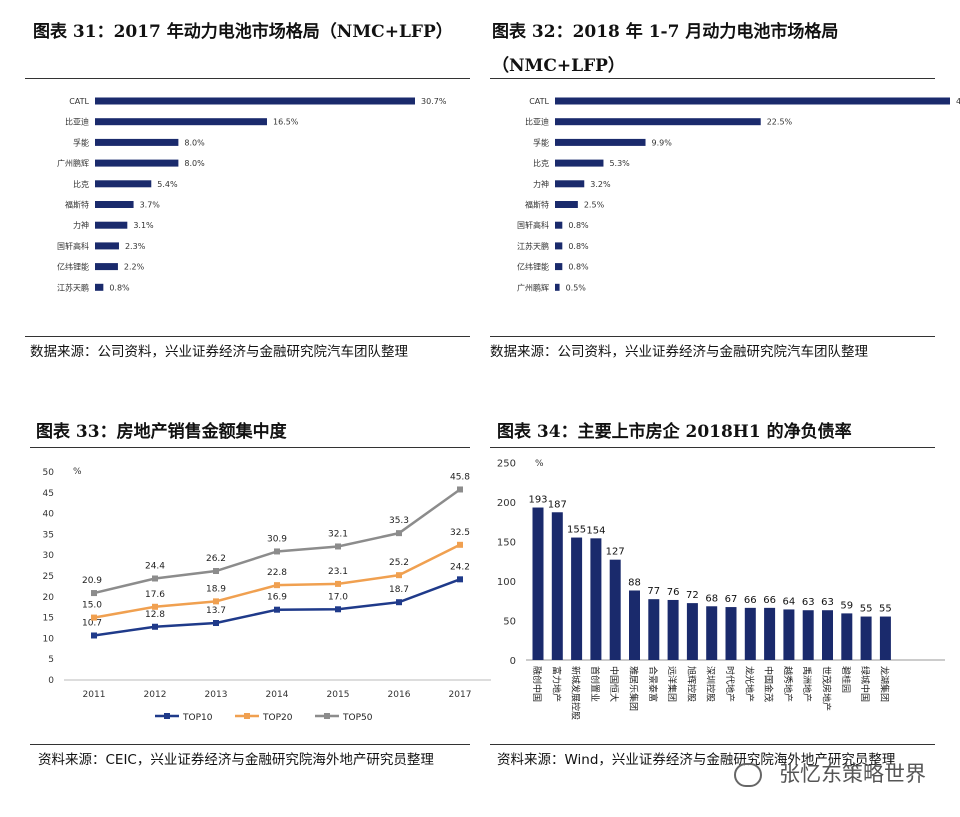 This screenshot has width=960, height=817. What do you see at coordinates (615, 552) in the screenshot?
I see `bar-value-label: 127` at bounding box center [615, 552].